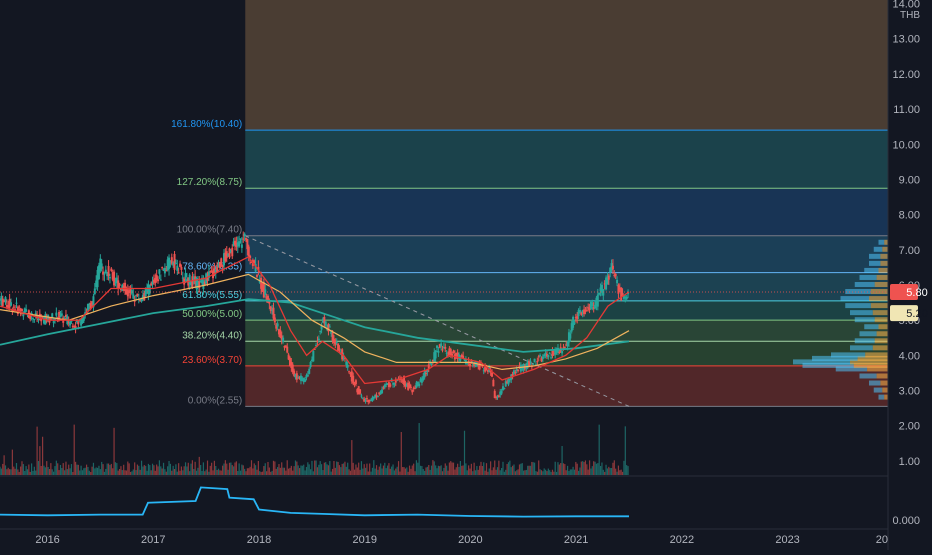 The image size is (932, 555). What do you see at coordinates (212, 314) in the screenshot?
I see `fib-level-label: 50.00%(5.00)` at bounding box center [212, 314].